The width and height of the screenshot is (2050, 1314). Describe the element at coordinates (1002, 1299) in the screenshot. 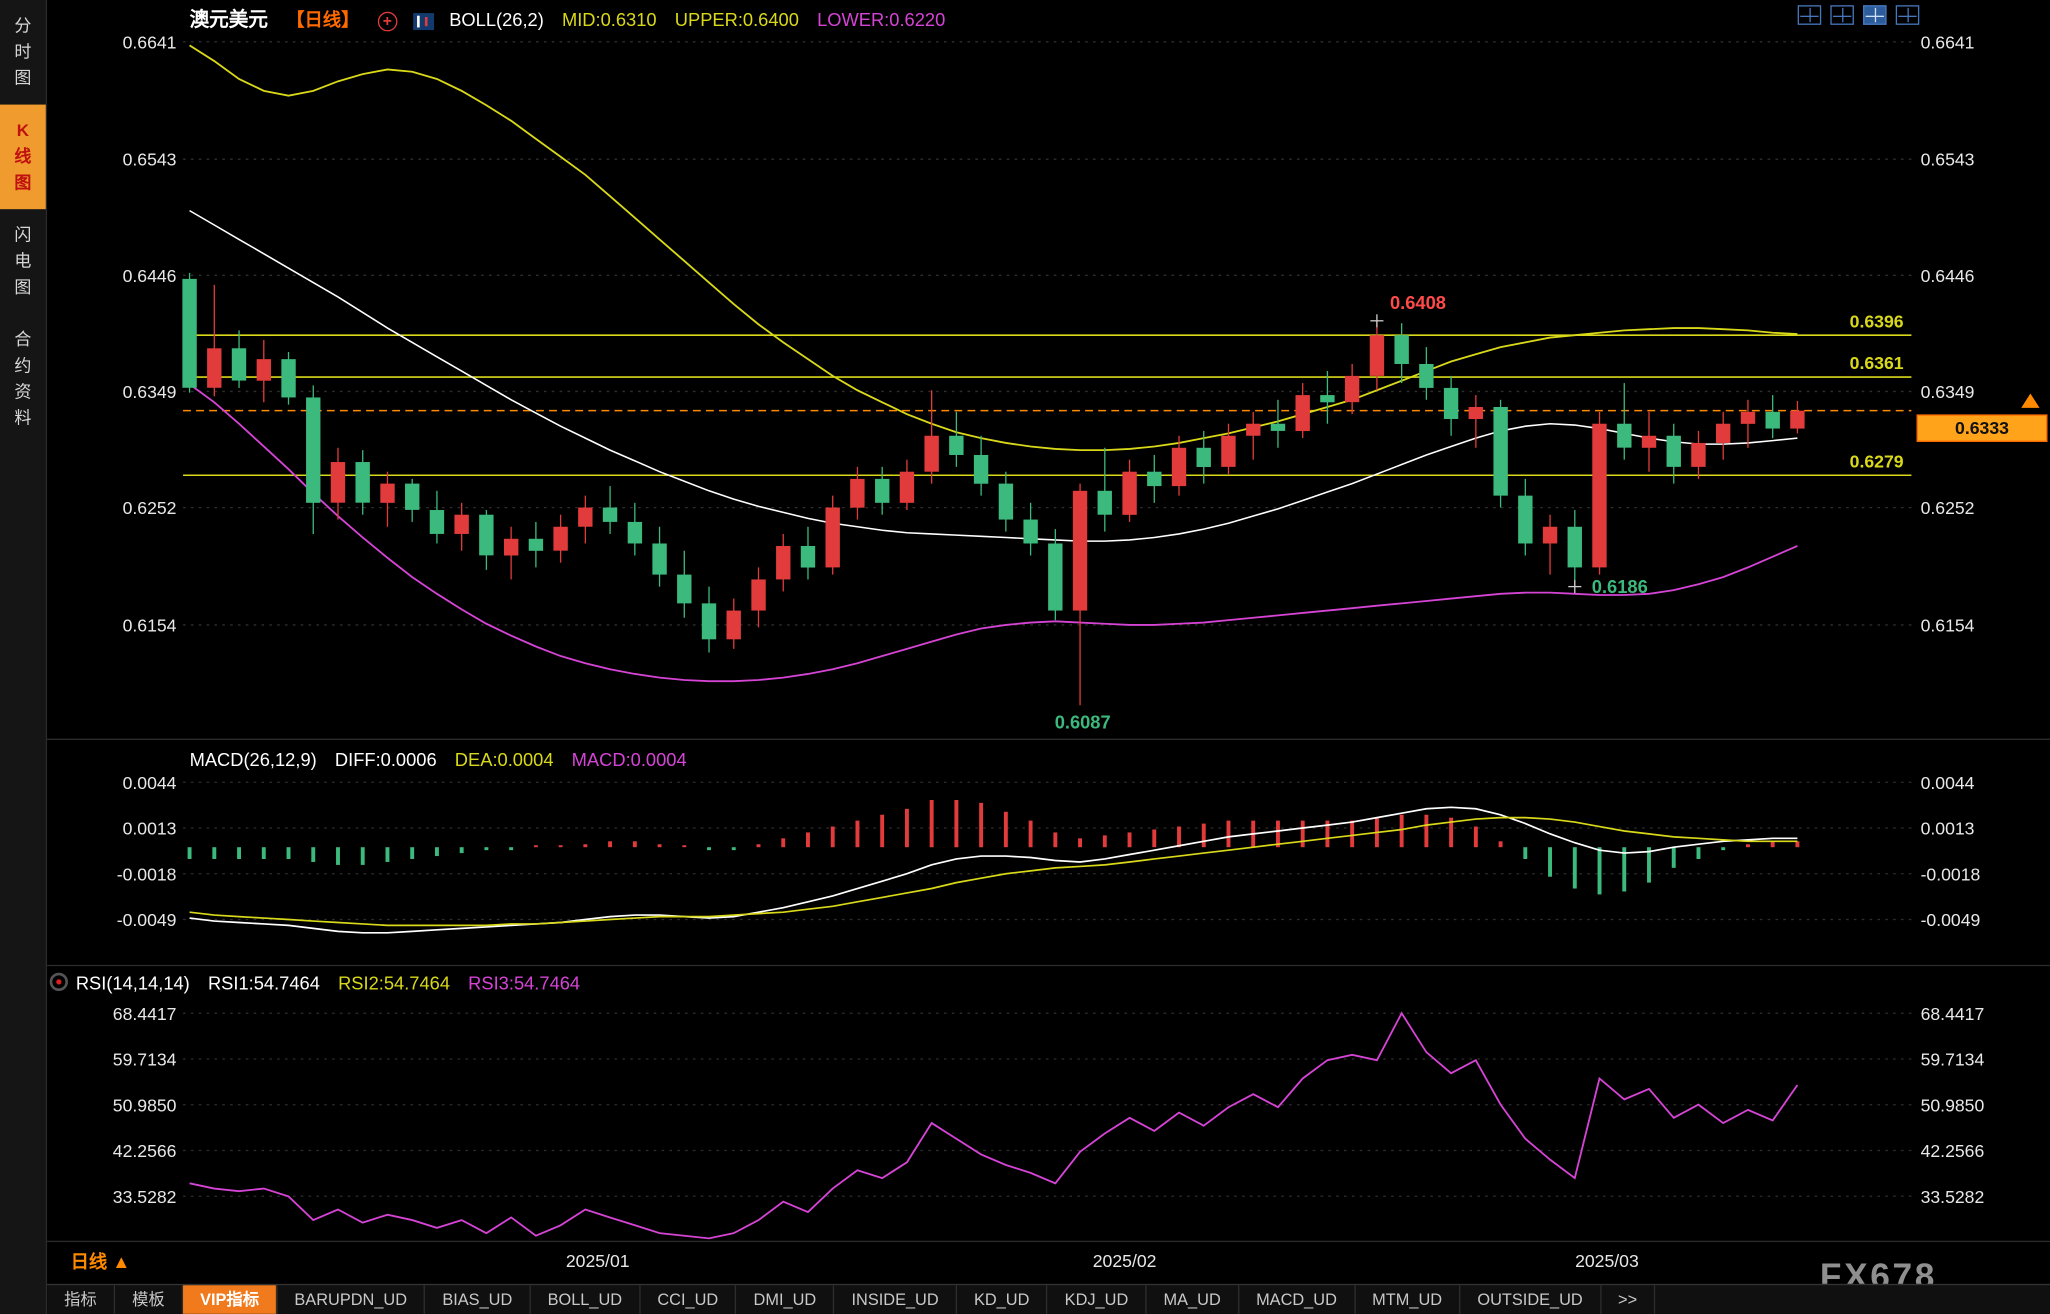

I see `bottom-tab: KD_UD` at that location.